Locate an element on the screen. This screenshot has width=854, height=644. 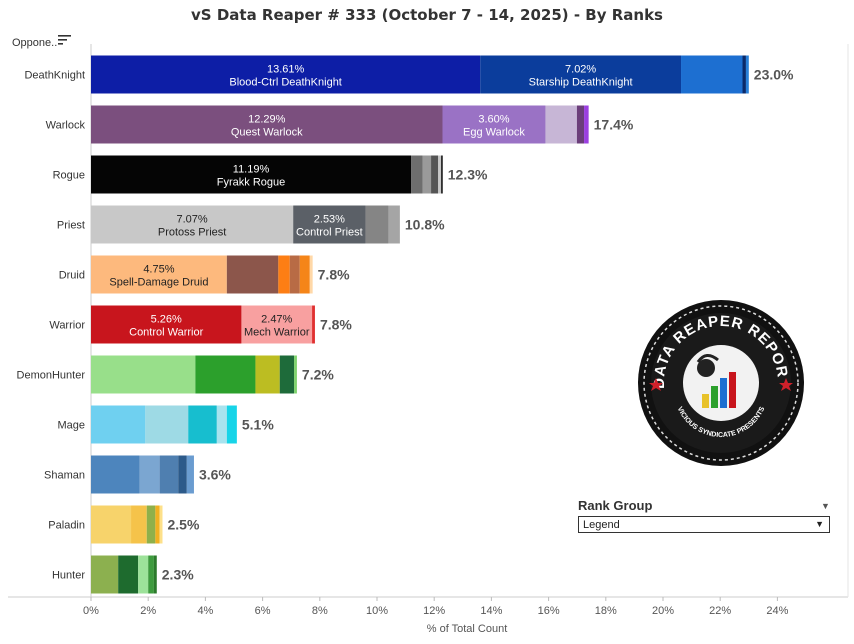
row-total-label: 10.8% is located at coordinates (425, 225).